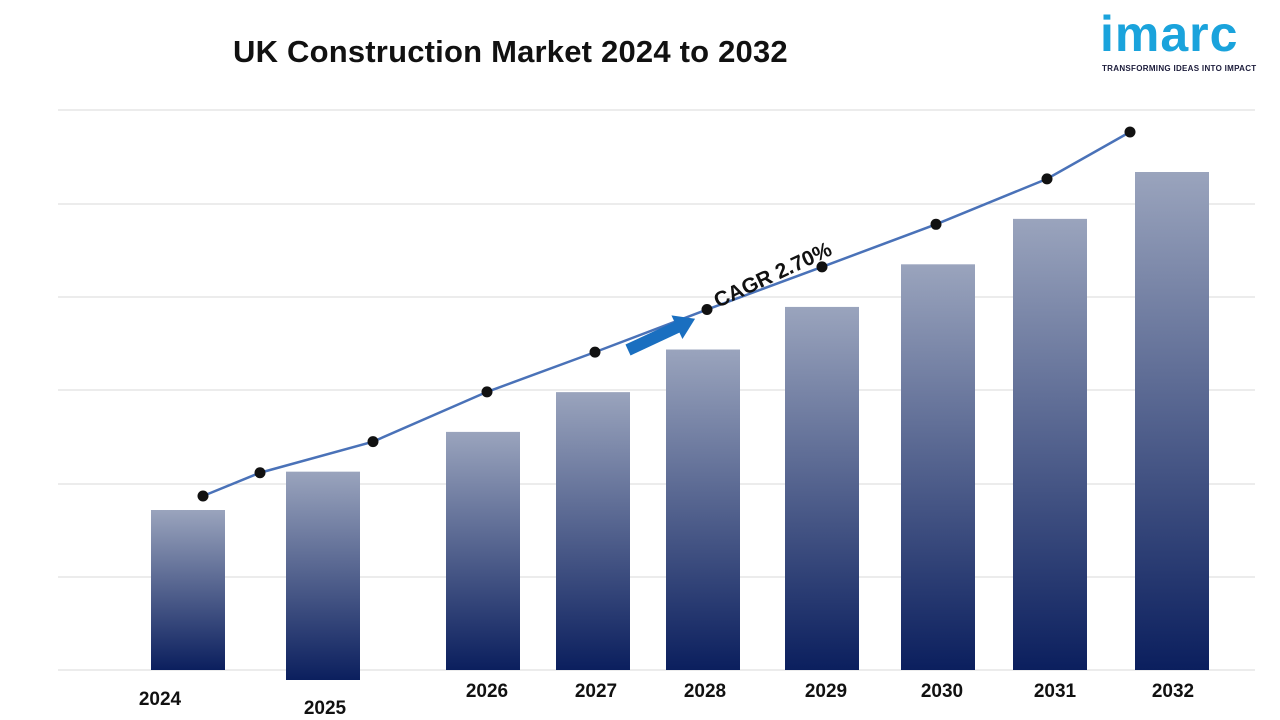  What do you see at coordinates (822, 488) in the screenshot?
I see `bar-2029` at bounding box center [822, 488].